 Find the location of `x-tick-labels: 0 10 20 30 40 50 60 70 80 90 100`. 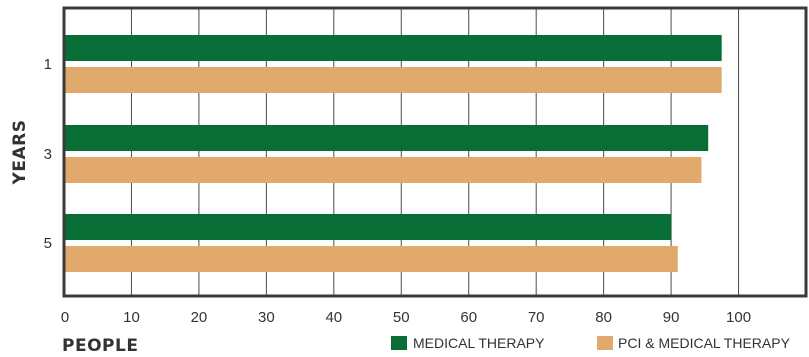

x-tick-labels: 0 10 20 30 40 50 60 70 80 90 100 is located at coordinates (406, 317).